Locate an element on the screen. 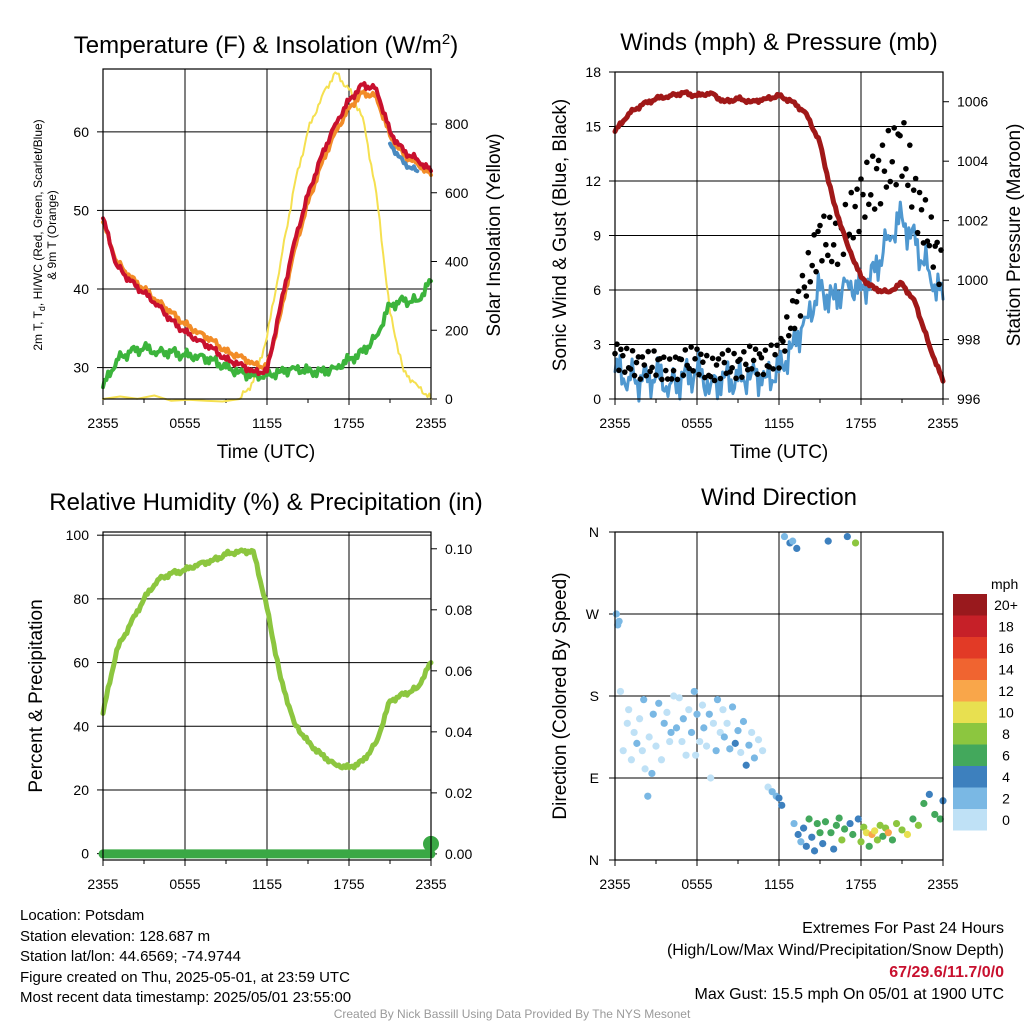 This screenshot has width=1024, height=1024. y-right-tick-label: 0.06 is located at coordinates (458, 671).